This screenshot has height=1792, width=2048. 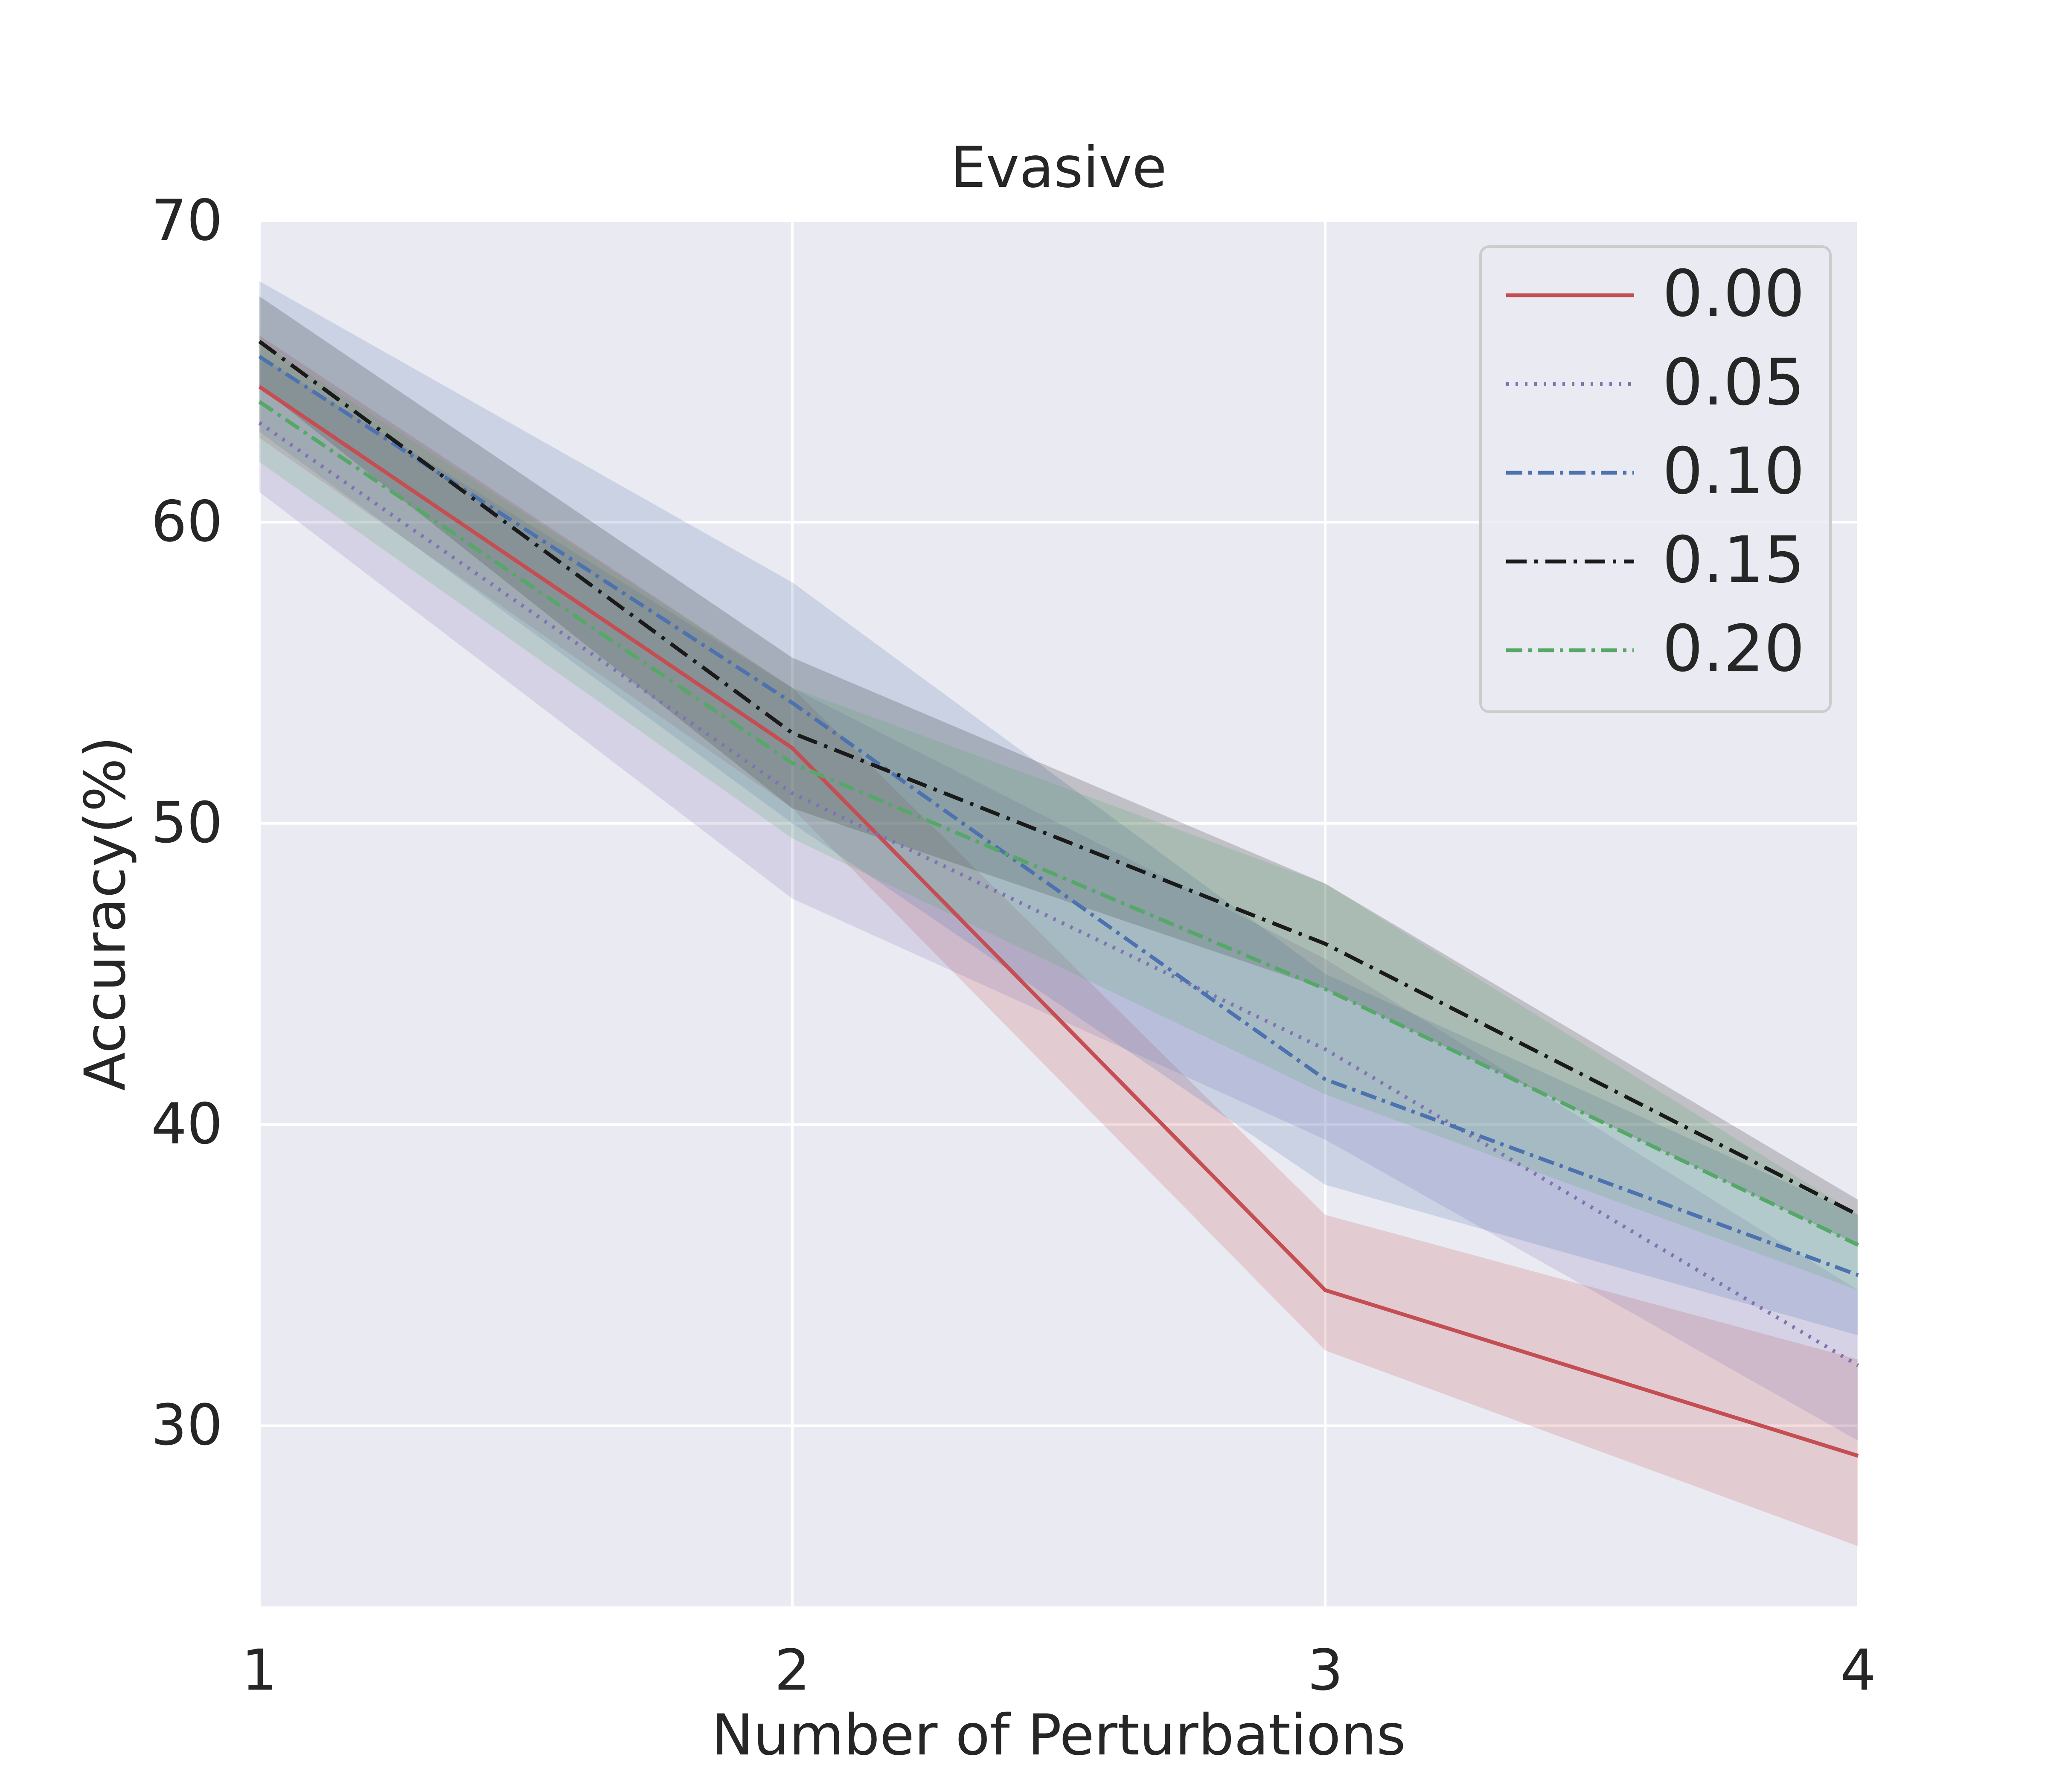 What do you see at coordinates (1733, 560) in the screenshot?
I see `legend-label-0.15: 0.15` at bounding box center [1733, 560].